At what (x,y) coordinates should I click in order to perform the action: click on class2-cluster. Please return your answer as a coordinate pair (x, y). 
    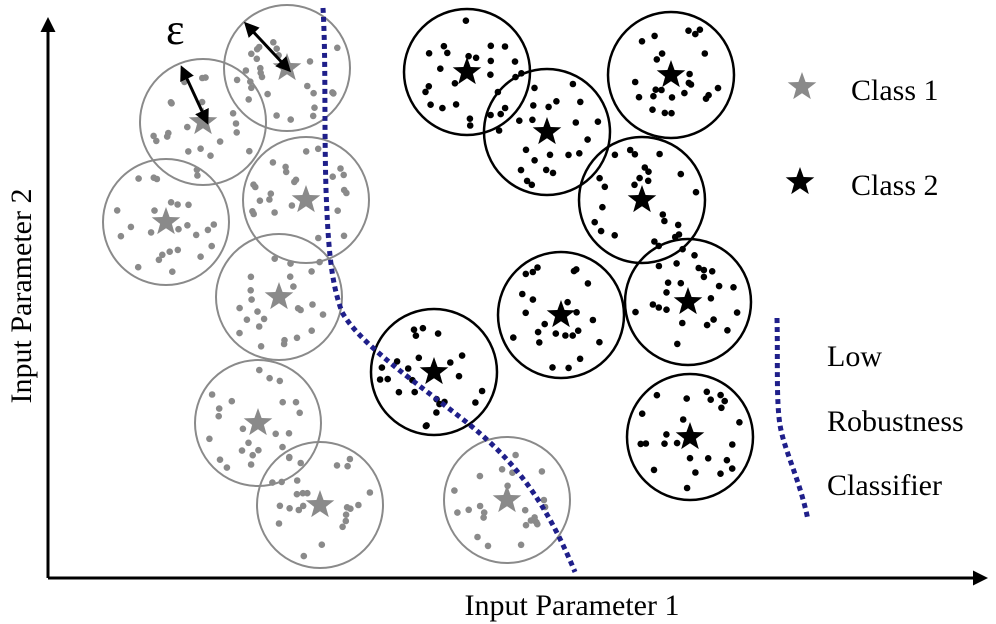
    Looking at the image, I should click on (561, 315).